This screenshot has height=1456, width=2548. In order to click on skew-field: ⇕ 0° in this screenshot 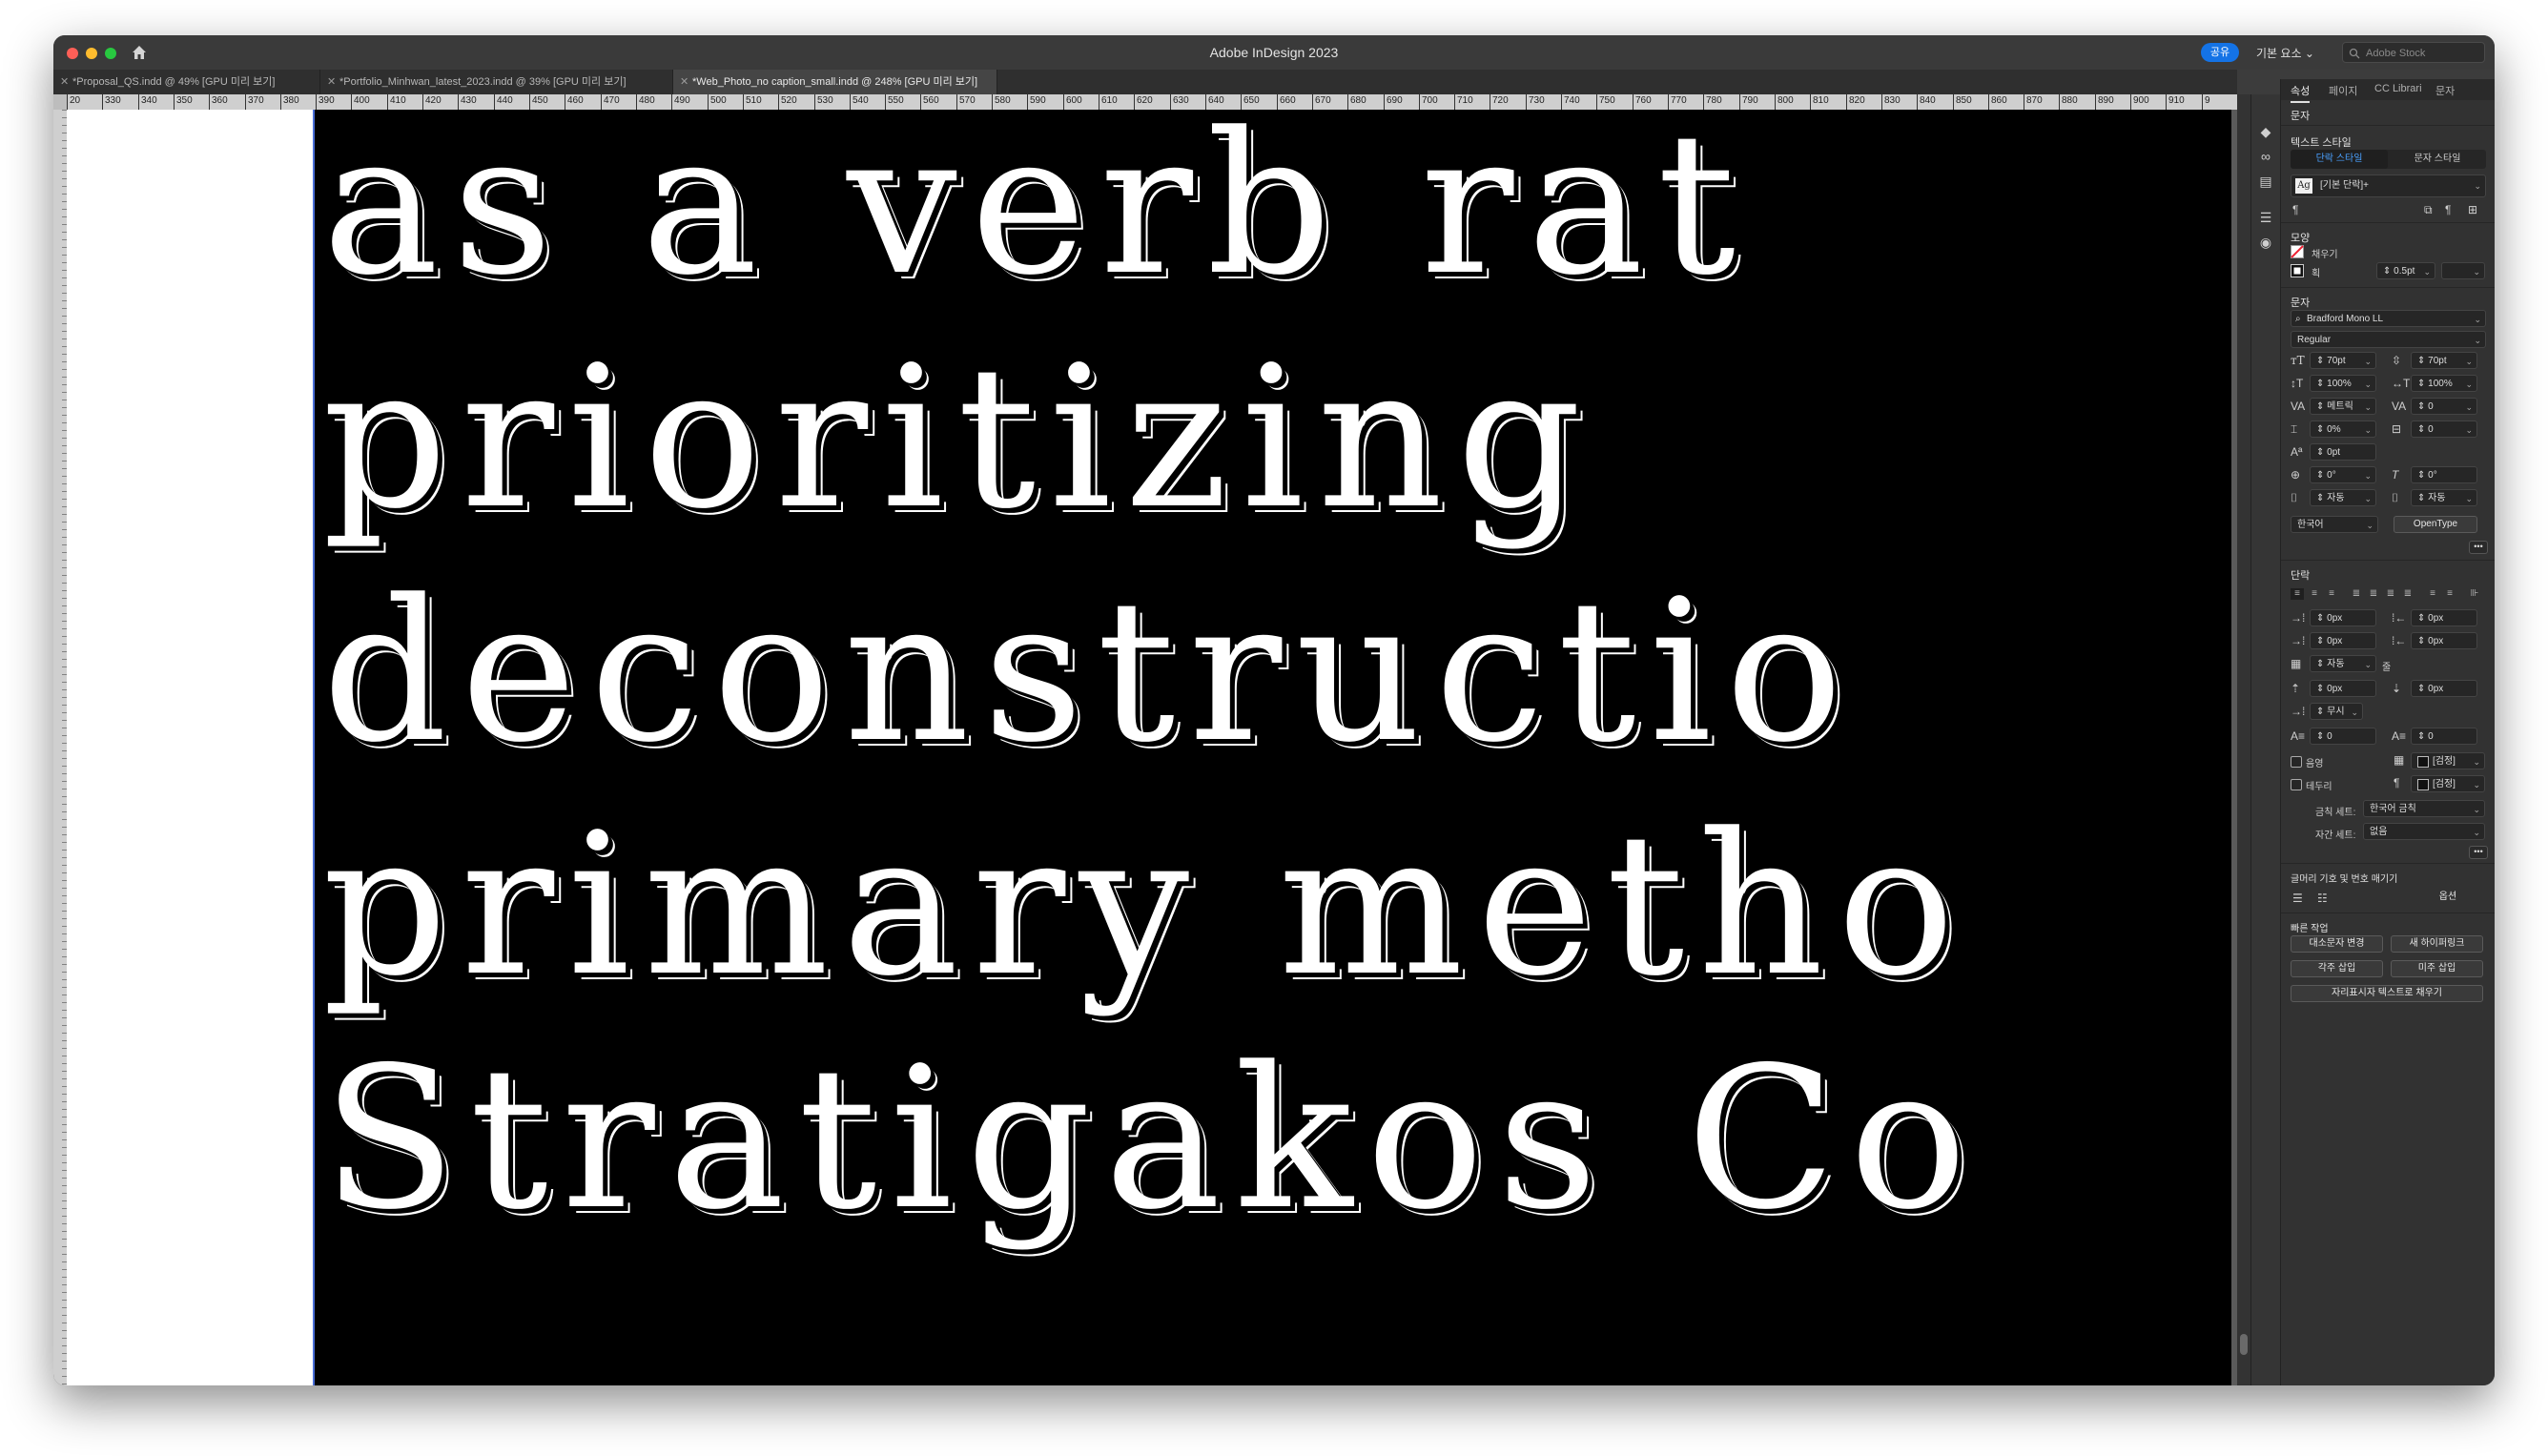, I will do `click(2444, 475)`.